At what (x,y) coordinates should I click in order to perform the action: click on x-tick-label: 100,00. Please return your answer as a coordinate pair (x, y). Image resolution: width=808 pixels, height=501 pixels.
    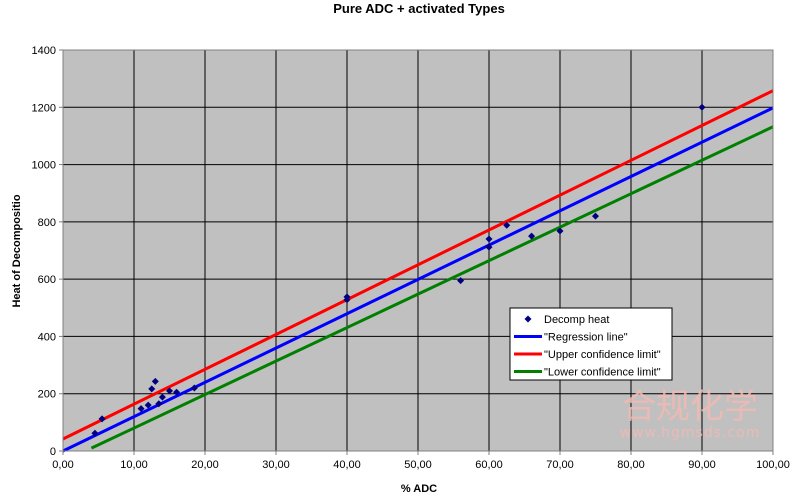
    Looking at the image, I should click on (773, 465).